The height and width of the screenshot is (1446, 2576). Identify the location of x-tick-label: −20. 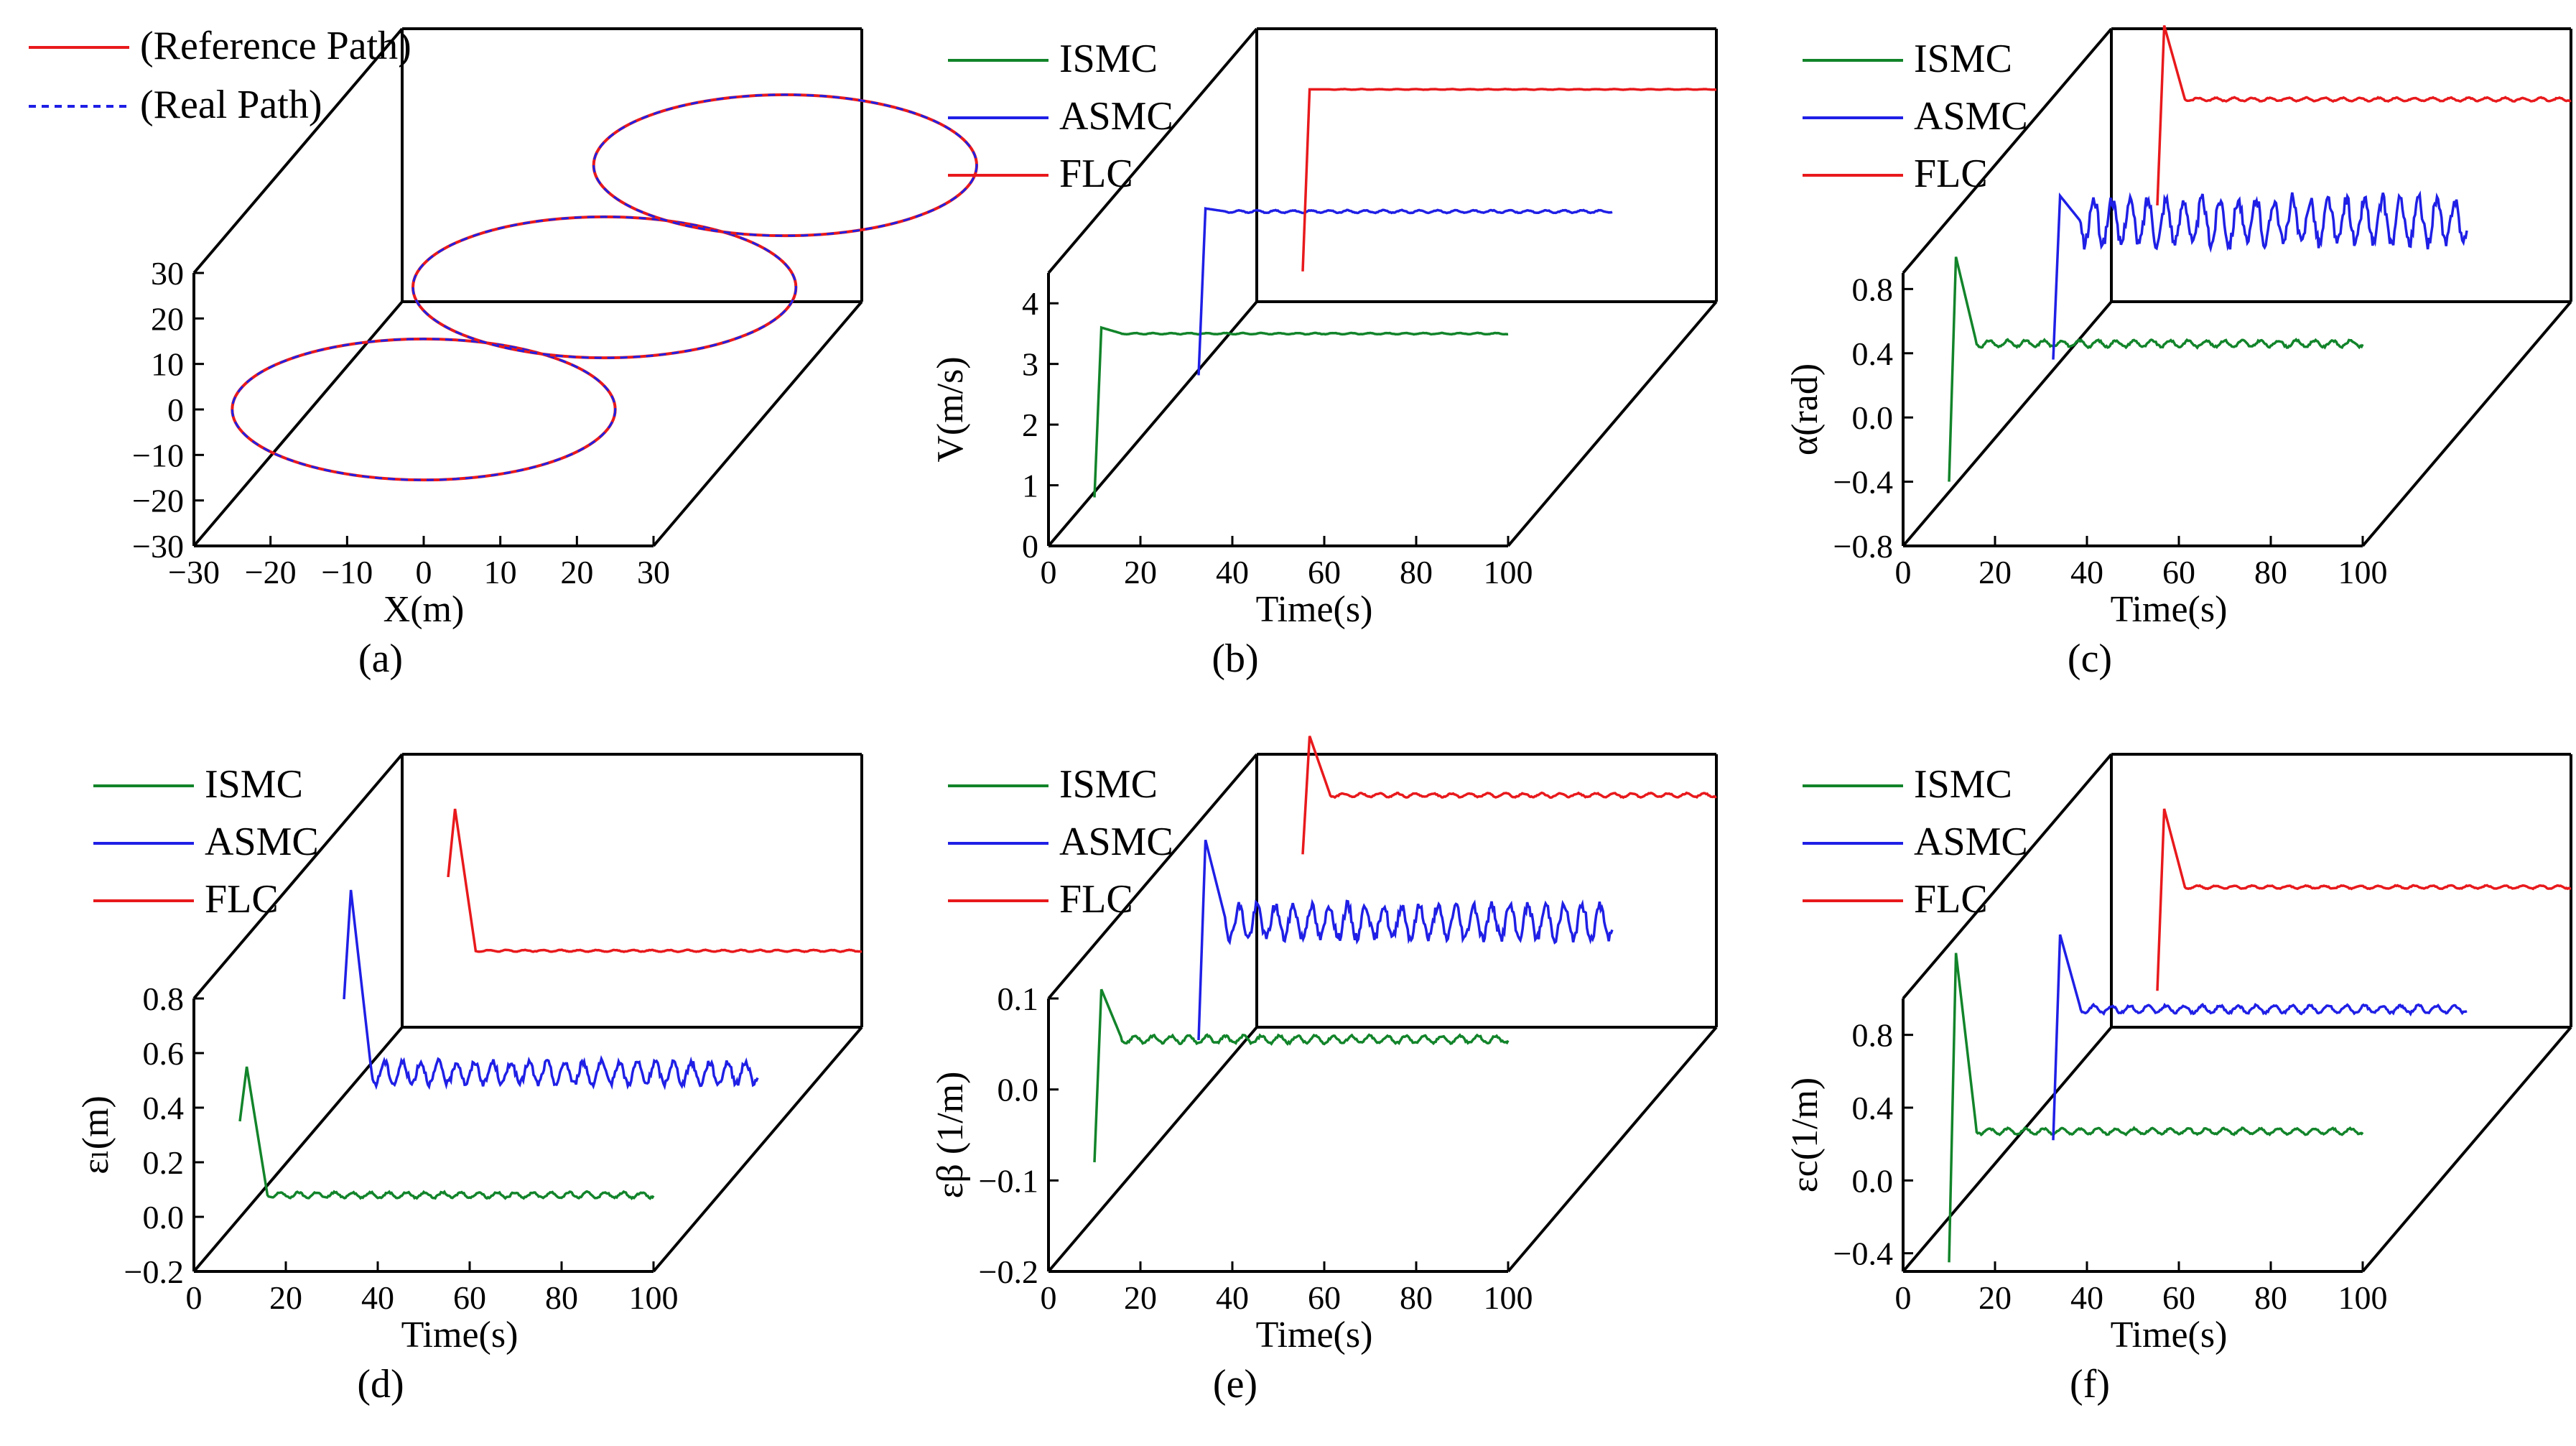
(271, 572).